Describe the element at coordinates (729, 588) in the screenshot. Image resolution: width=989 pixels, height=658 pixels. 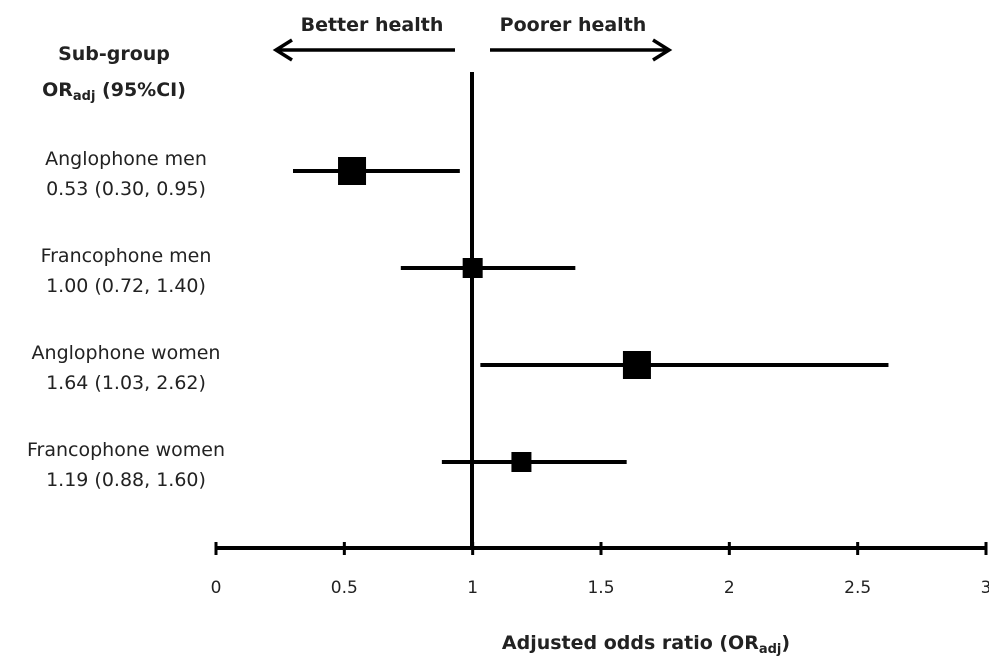
I see `x-tick-label: 2` at that location.